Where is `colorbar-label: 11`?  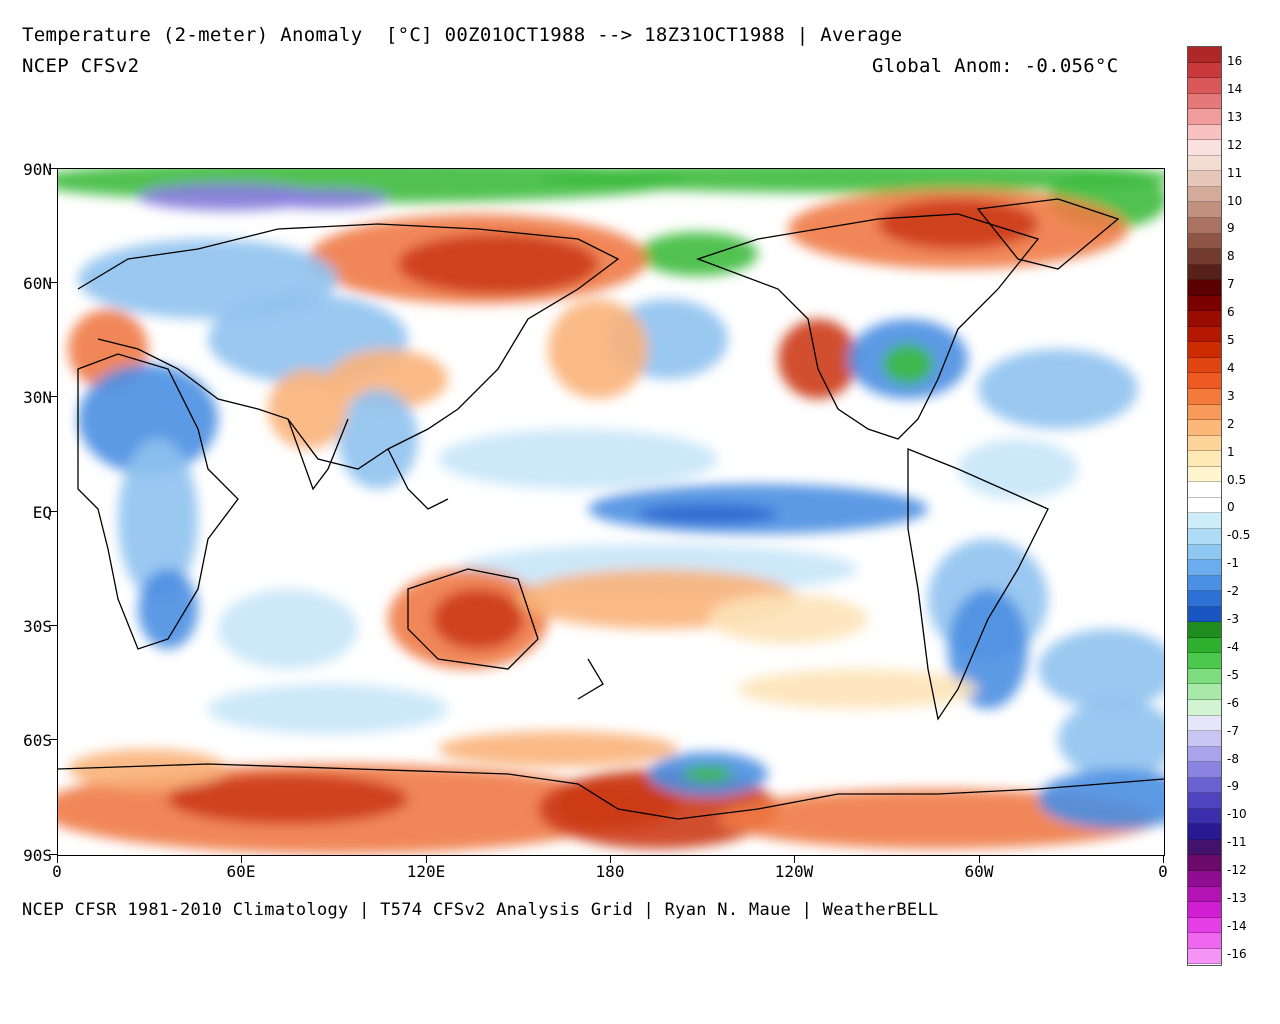
colorbar-label: 11 is located at coordinates (1235, 172).